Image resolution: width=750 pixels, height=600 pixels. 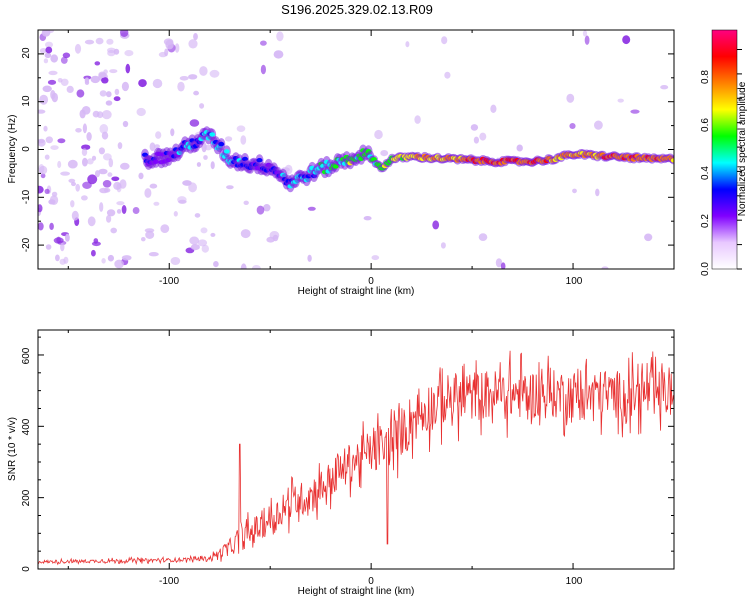 What do you see at coordinates (26, 149) in the screenshot?
I see `spectrogram-y-tick-0: 0` at bounding box center [26, 149].